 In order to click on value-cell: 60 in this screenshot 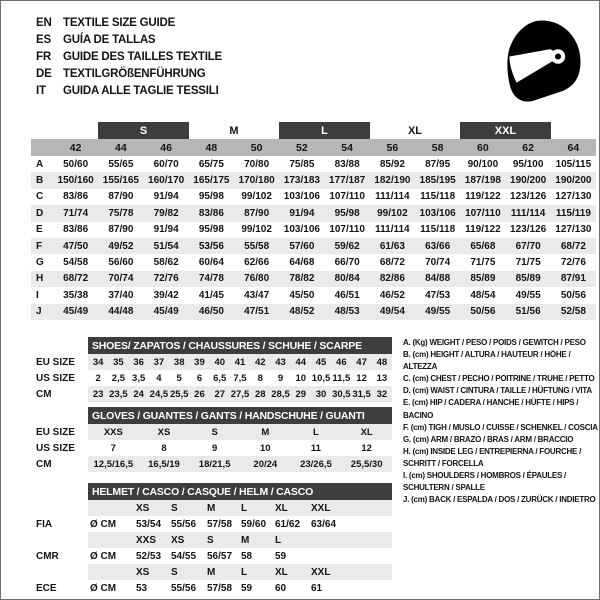, I will do `click(281, 588)`.